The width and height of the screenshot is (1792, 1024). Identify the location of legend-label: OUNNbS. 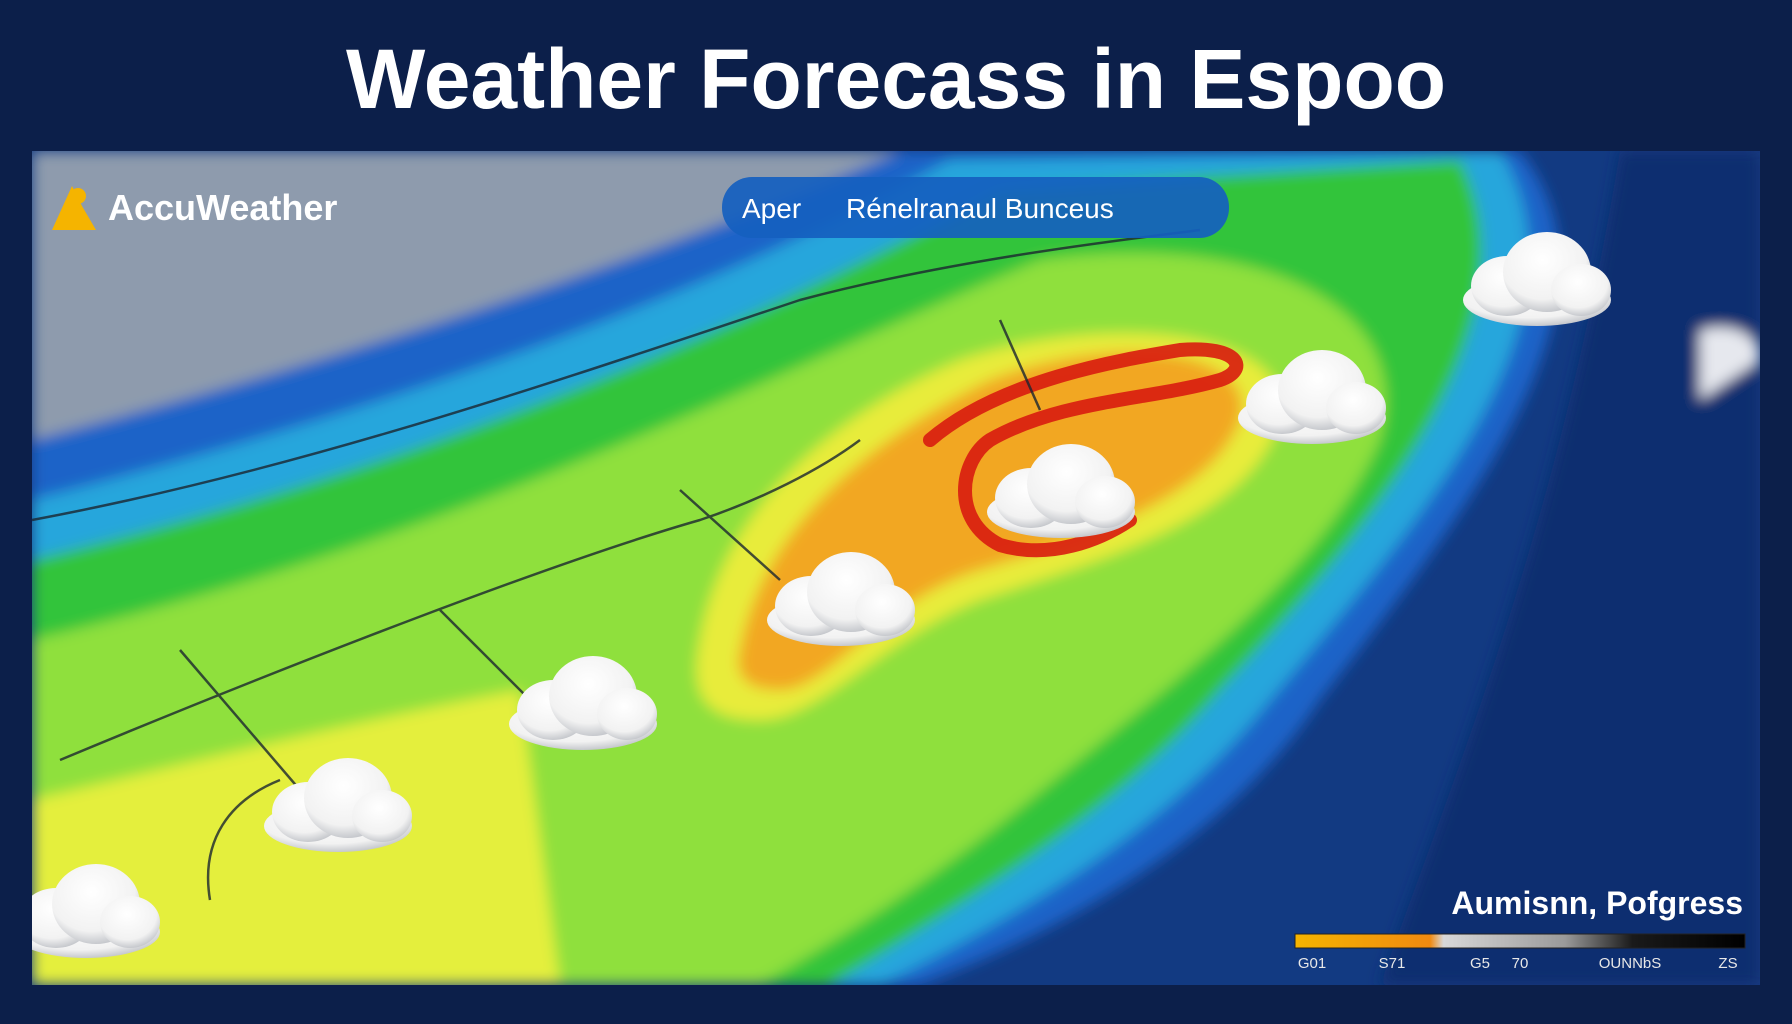
(1630, 963).